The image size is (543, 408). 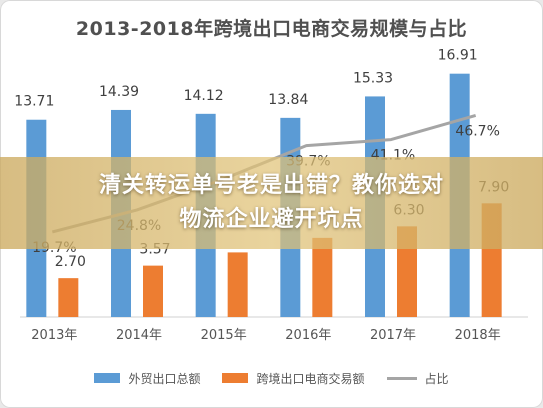 I want to click on data-label-export-3: 13.84, so click(x=288, y=100).